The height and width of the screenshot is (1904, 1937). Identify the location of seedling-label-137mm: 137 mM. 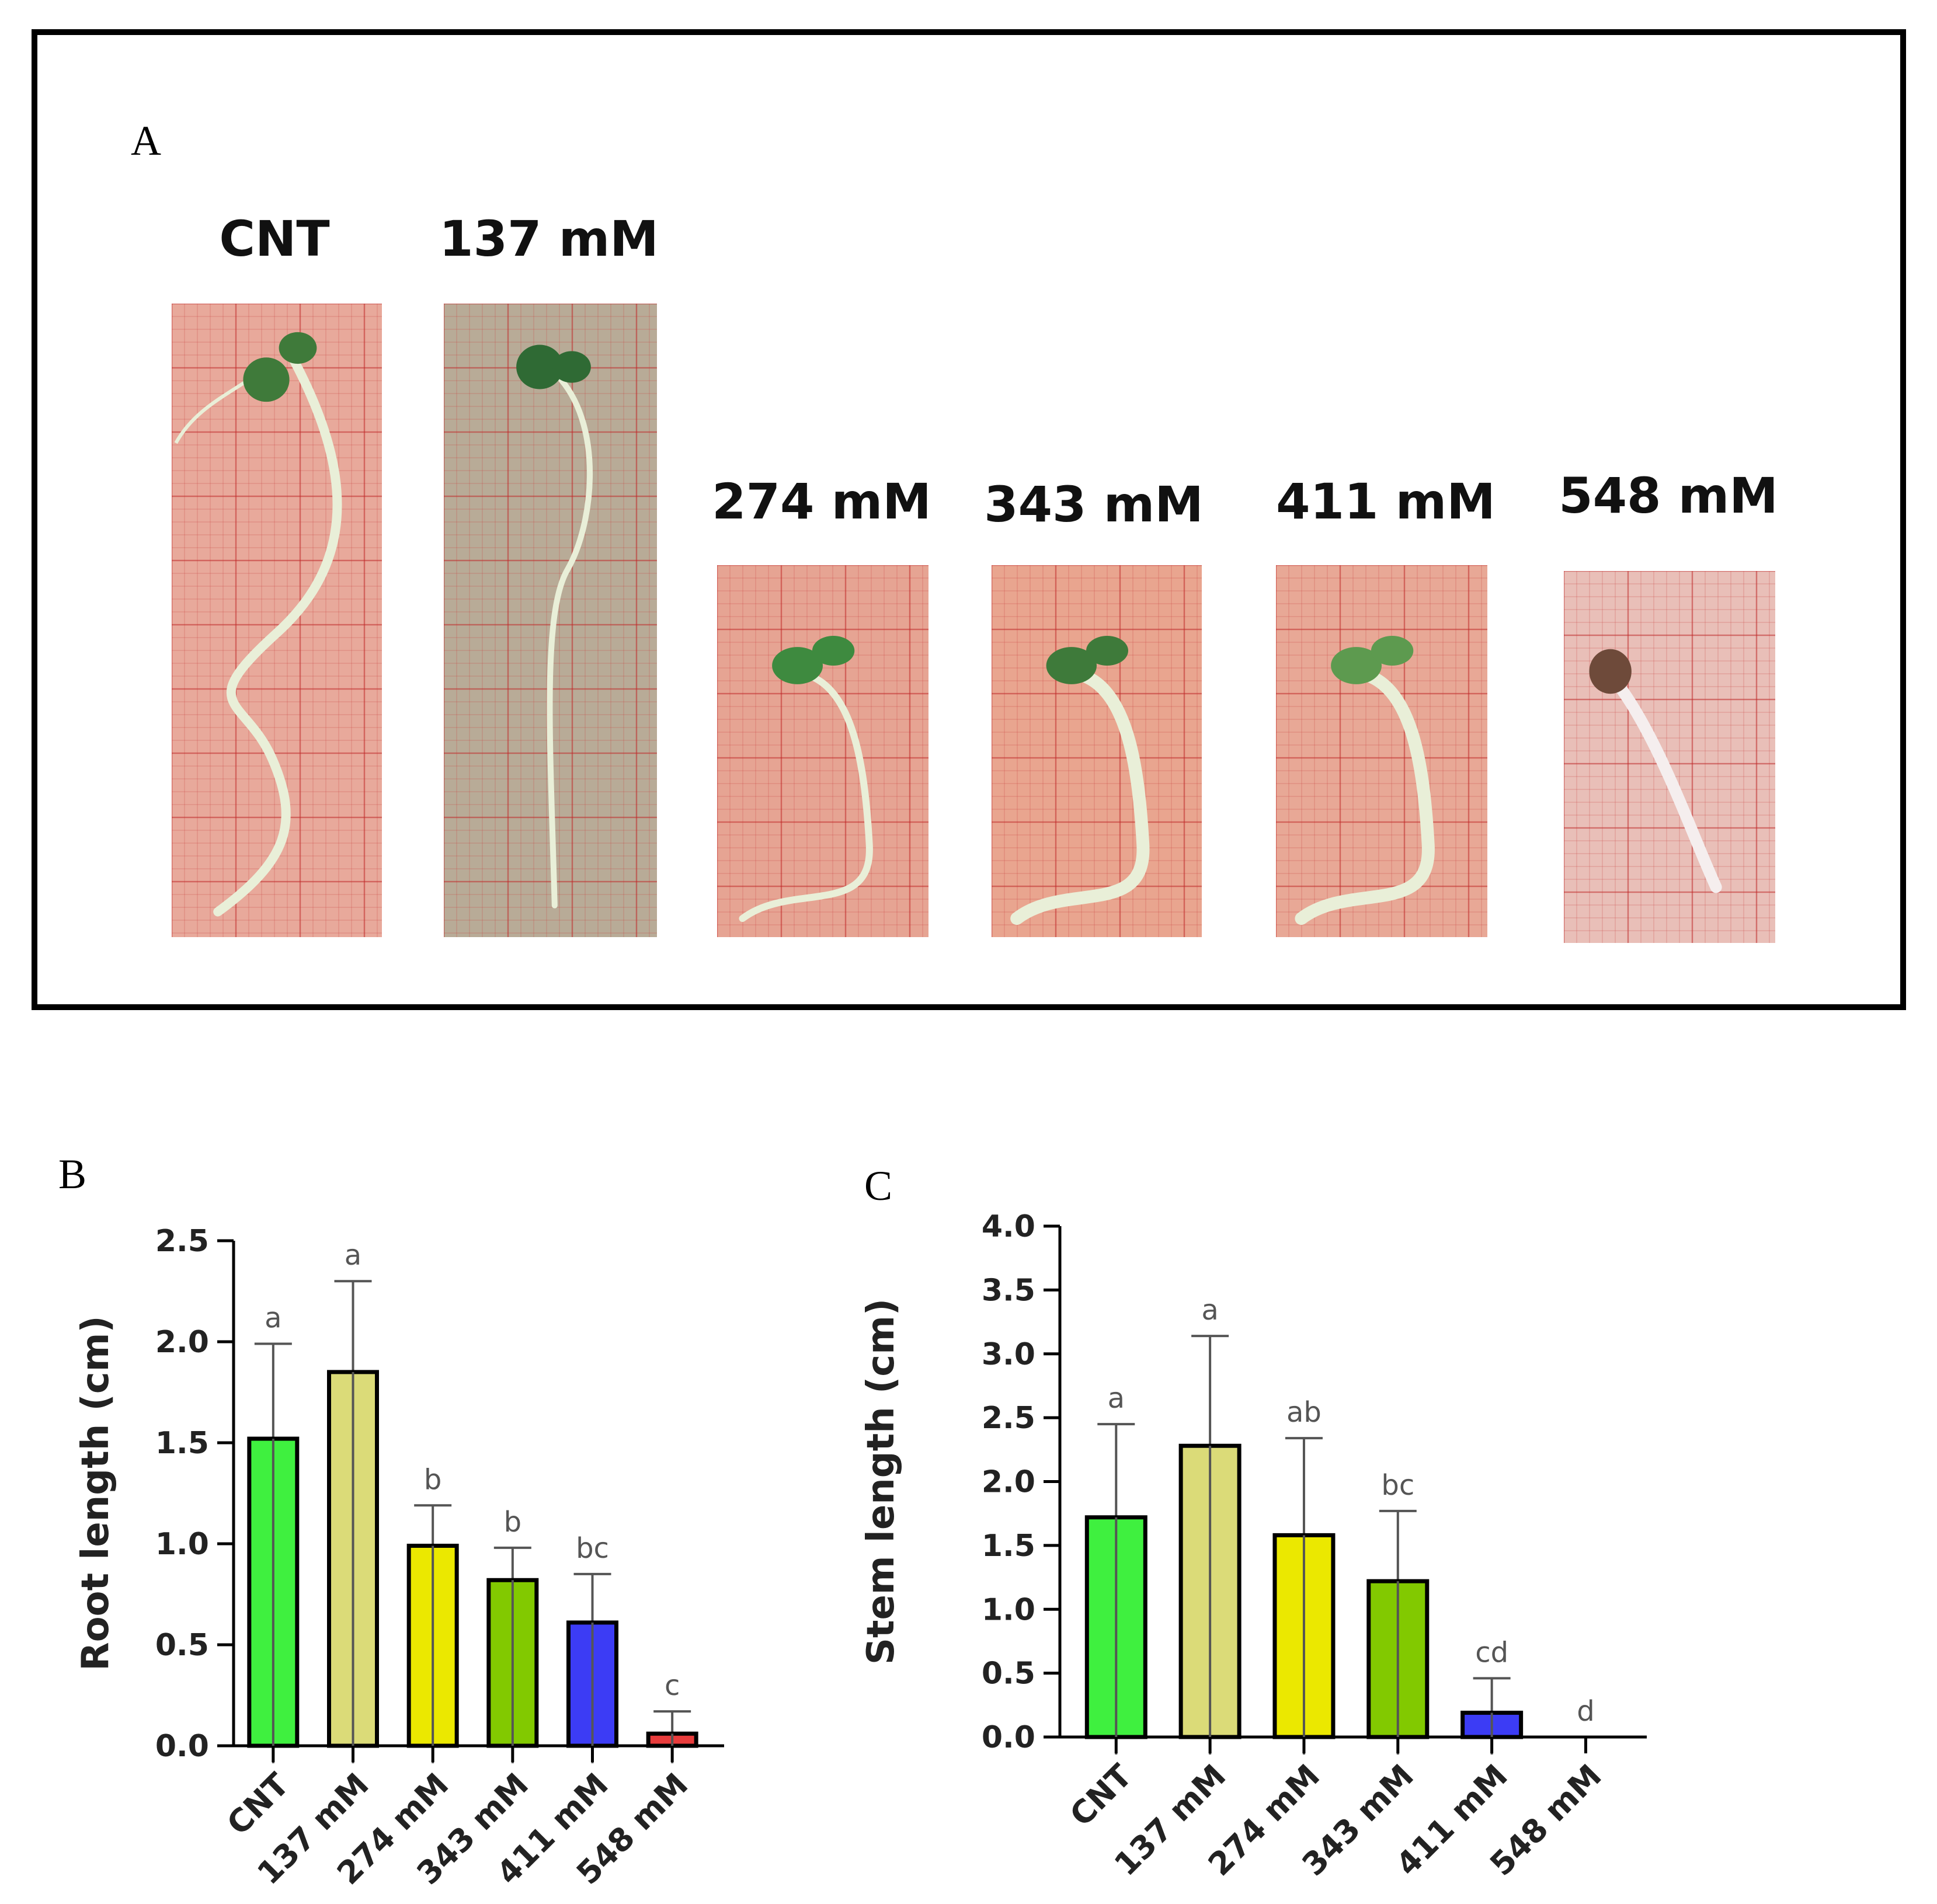
(549, 238).